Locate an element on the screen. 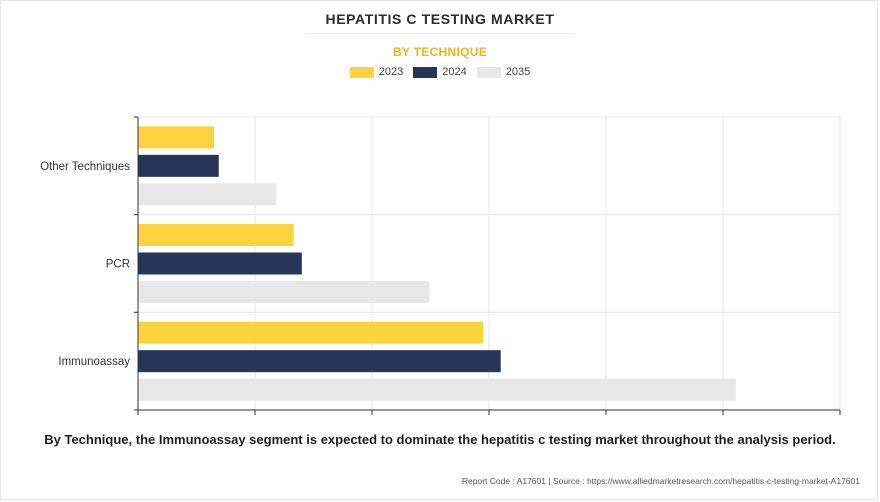 This screenshot has height=502, width=880. legend-item-2035: 2035 is located at coordinates (503, 72).